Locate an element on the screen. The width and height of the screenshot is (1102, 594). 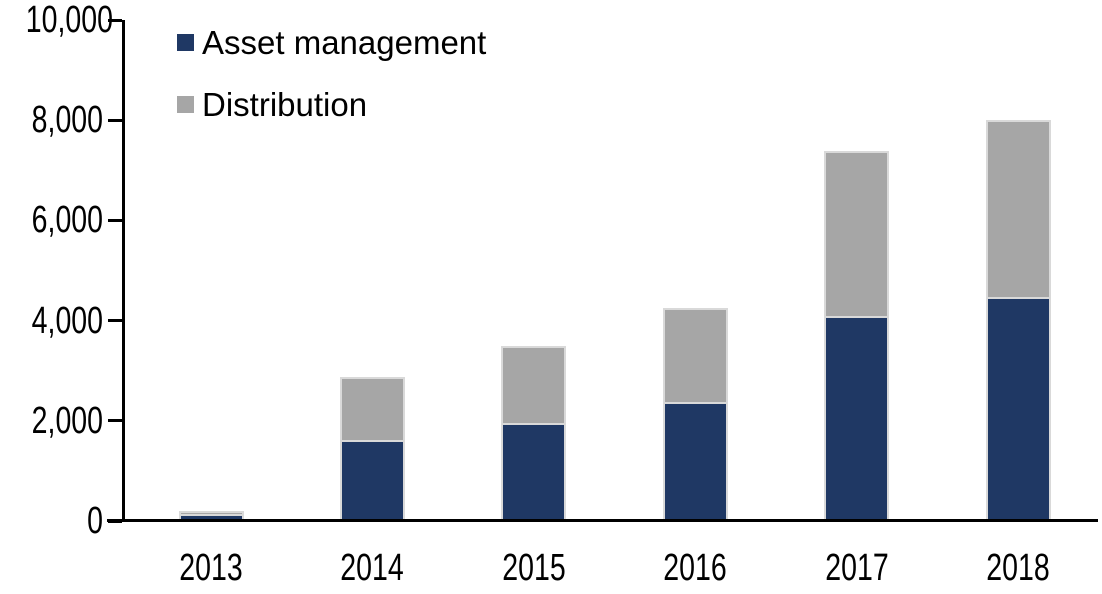
legend-item-asset-management: Asset management is located at coordinates (331, 42).